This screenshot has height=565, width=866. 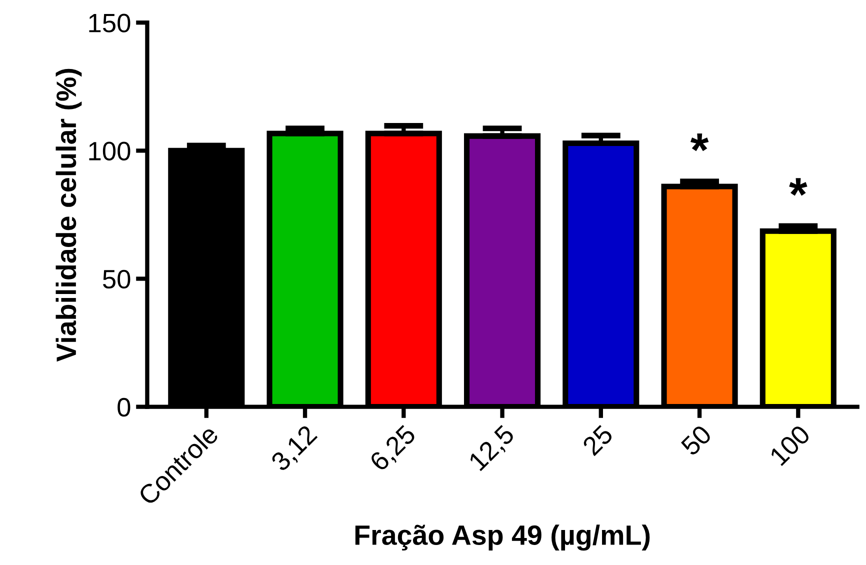 I want to click on x-tick-label: 6,25, so click(x=393, y=449).